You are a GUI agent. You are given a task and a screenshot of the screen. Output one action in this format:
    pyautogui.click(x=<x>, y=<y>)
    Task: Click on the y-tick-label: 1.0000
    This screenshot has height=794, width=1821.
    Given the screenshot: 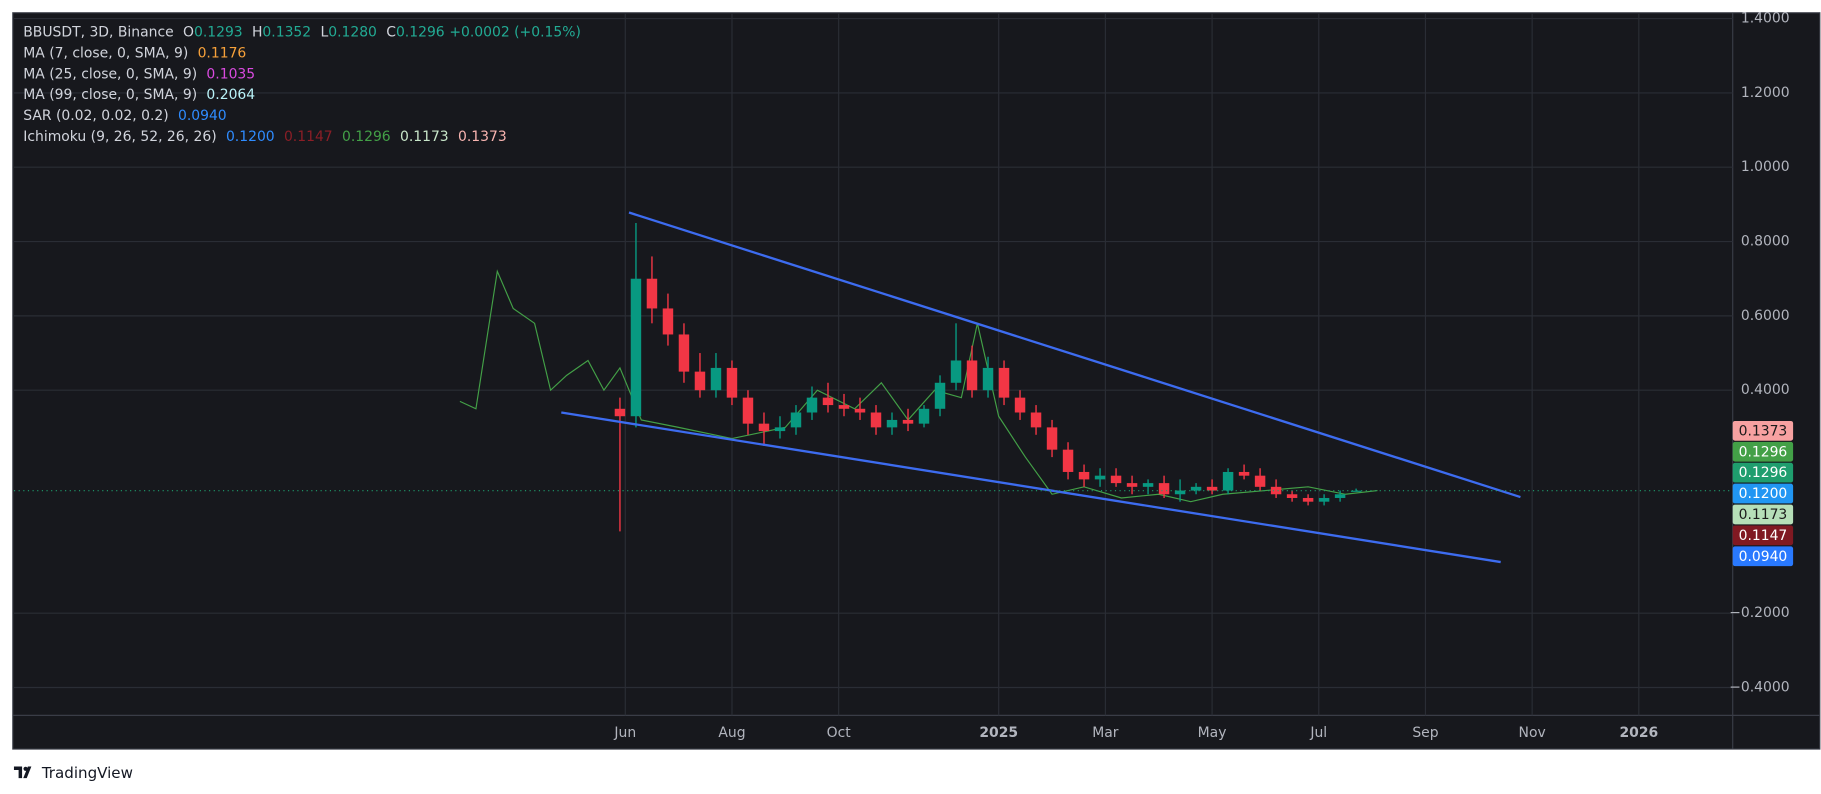 What is the action you would take?
    pyautogui.click(x=1765, y=167)
    